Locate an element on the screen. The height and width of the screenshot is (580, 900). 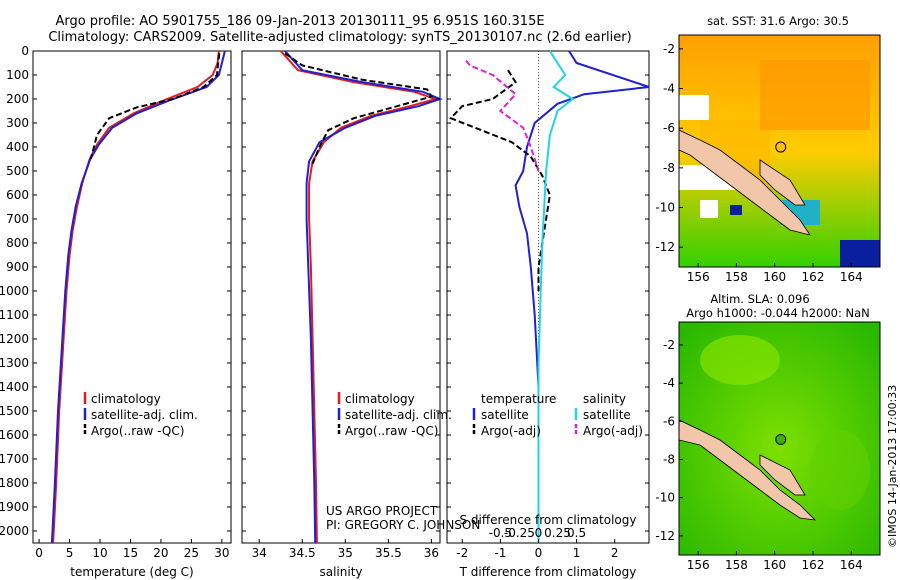
y-tick-label: 700 is located at coordinates (17, 219).